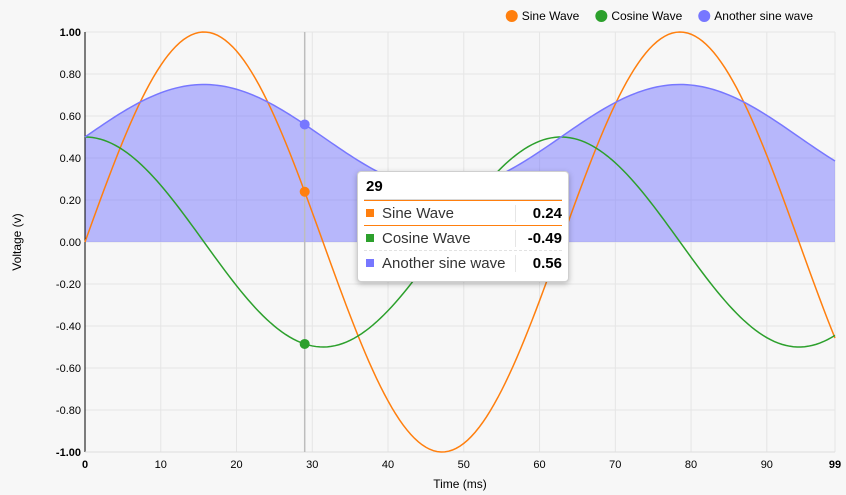 The width and height of the screenshot is (846, 495). What do you see at coordinates (312, 465) in the screenshot?
I see `x-tick-label: 30` at bounding box center [312, 465].